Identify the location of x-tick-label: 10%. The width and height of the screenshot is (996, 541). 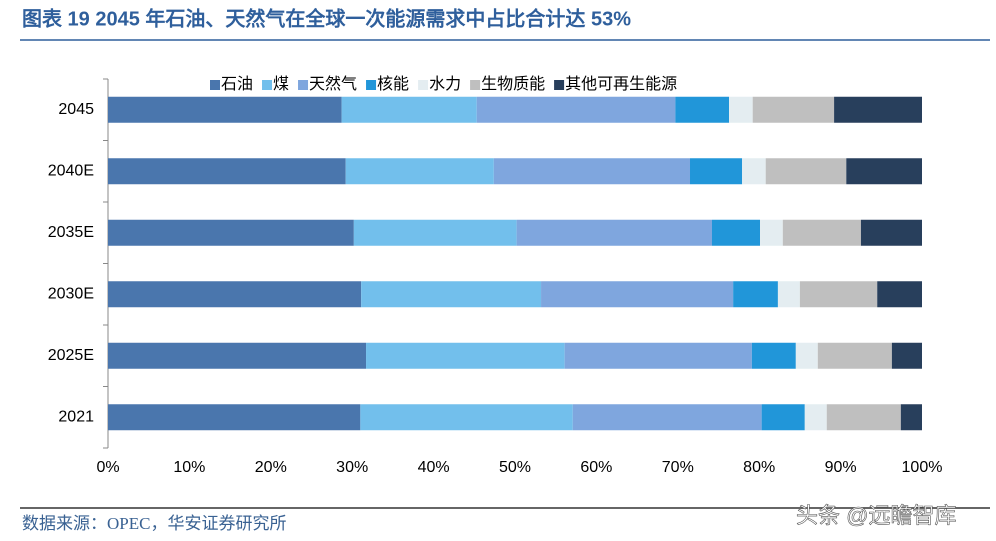
(189, 467).